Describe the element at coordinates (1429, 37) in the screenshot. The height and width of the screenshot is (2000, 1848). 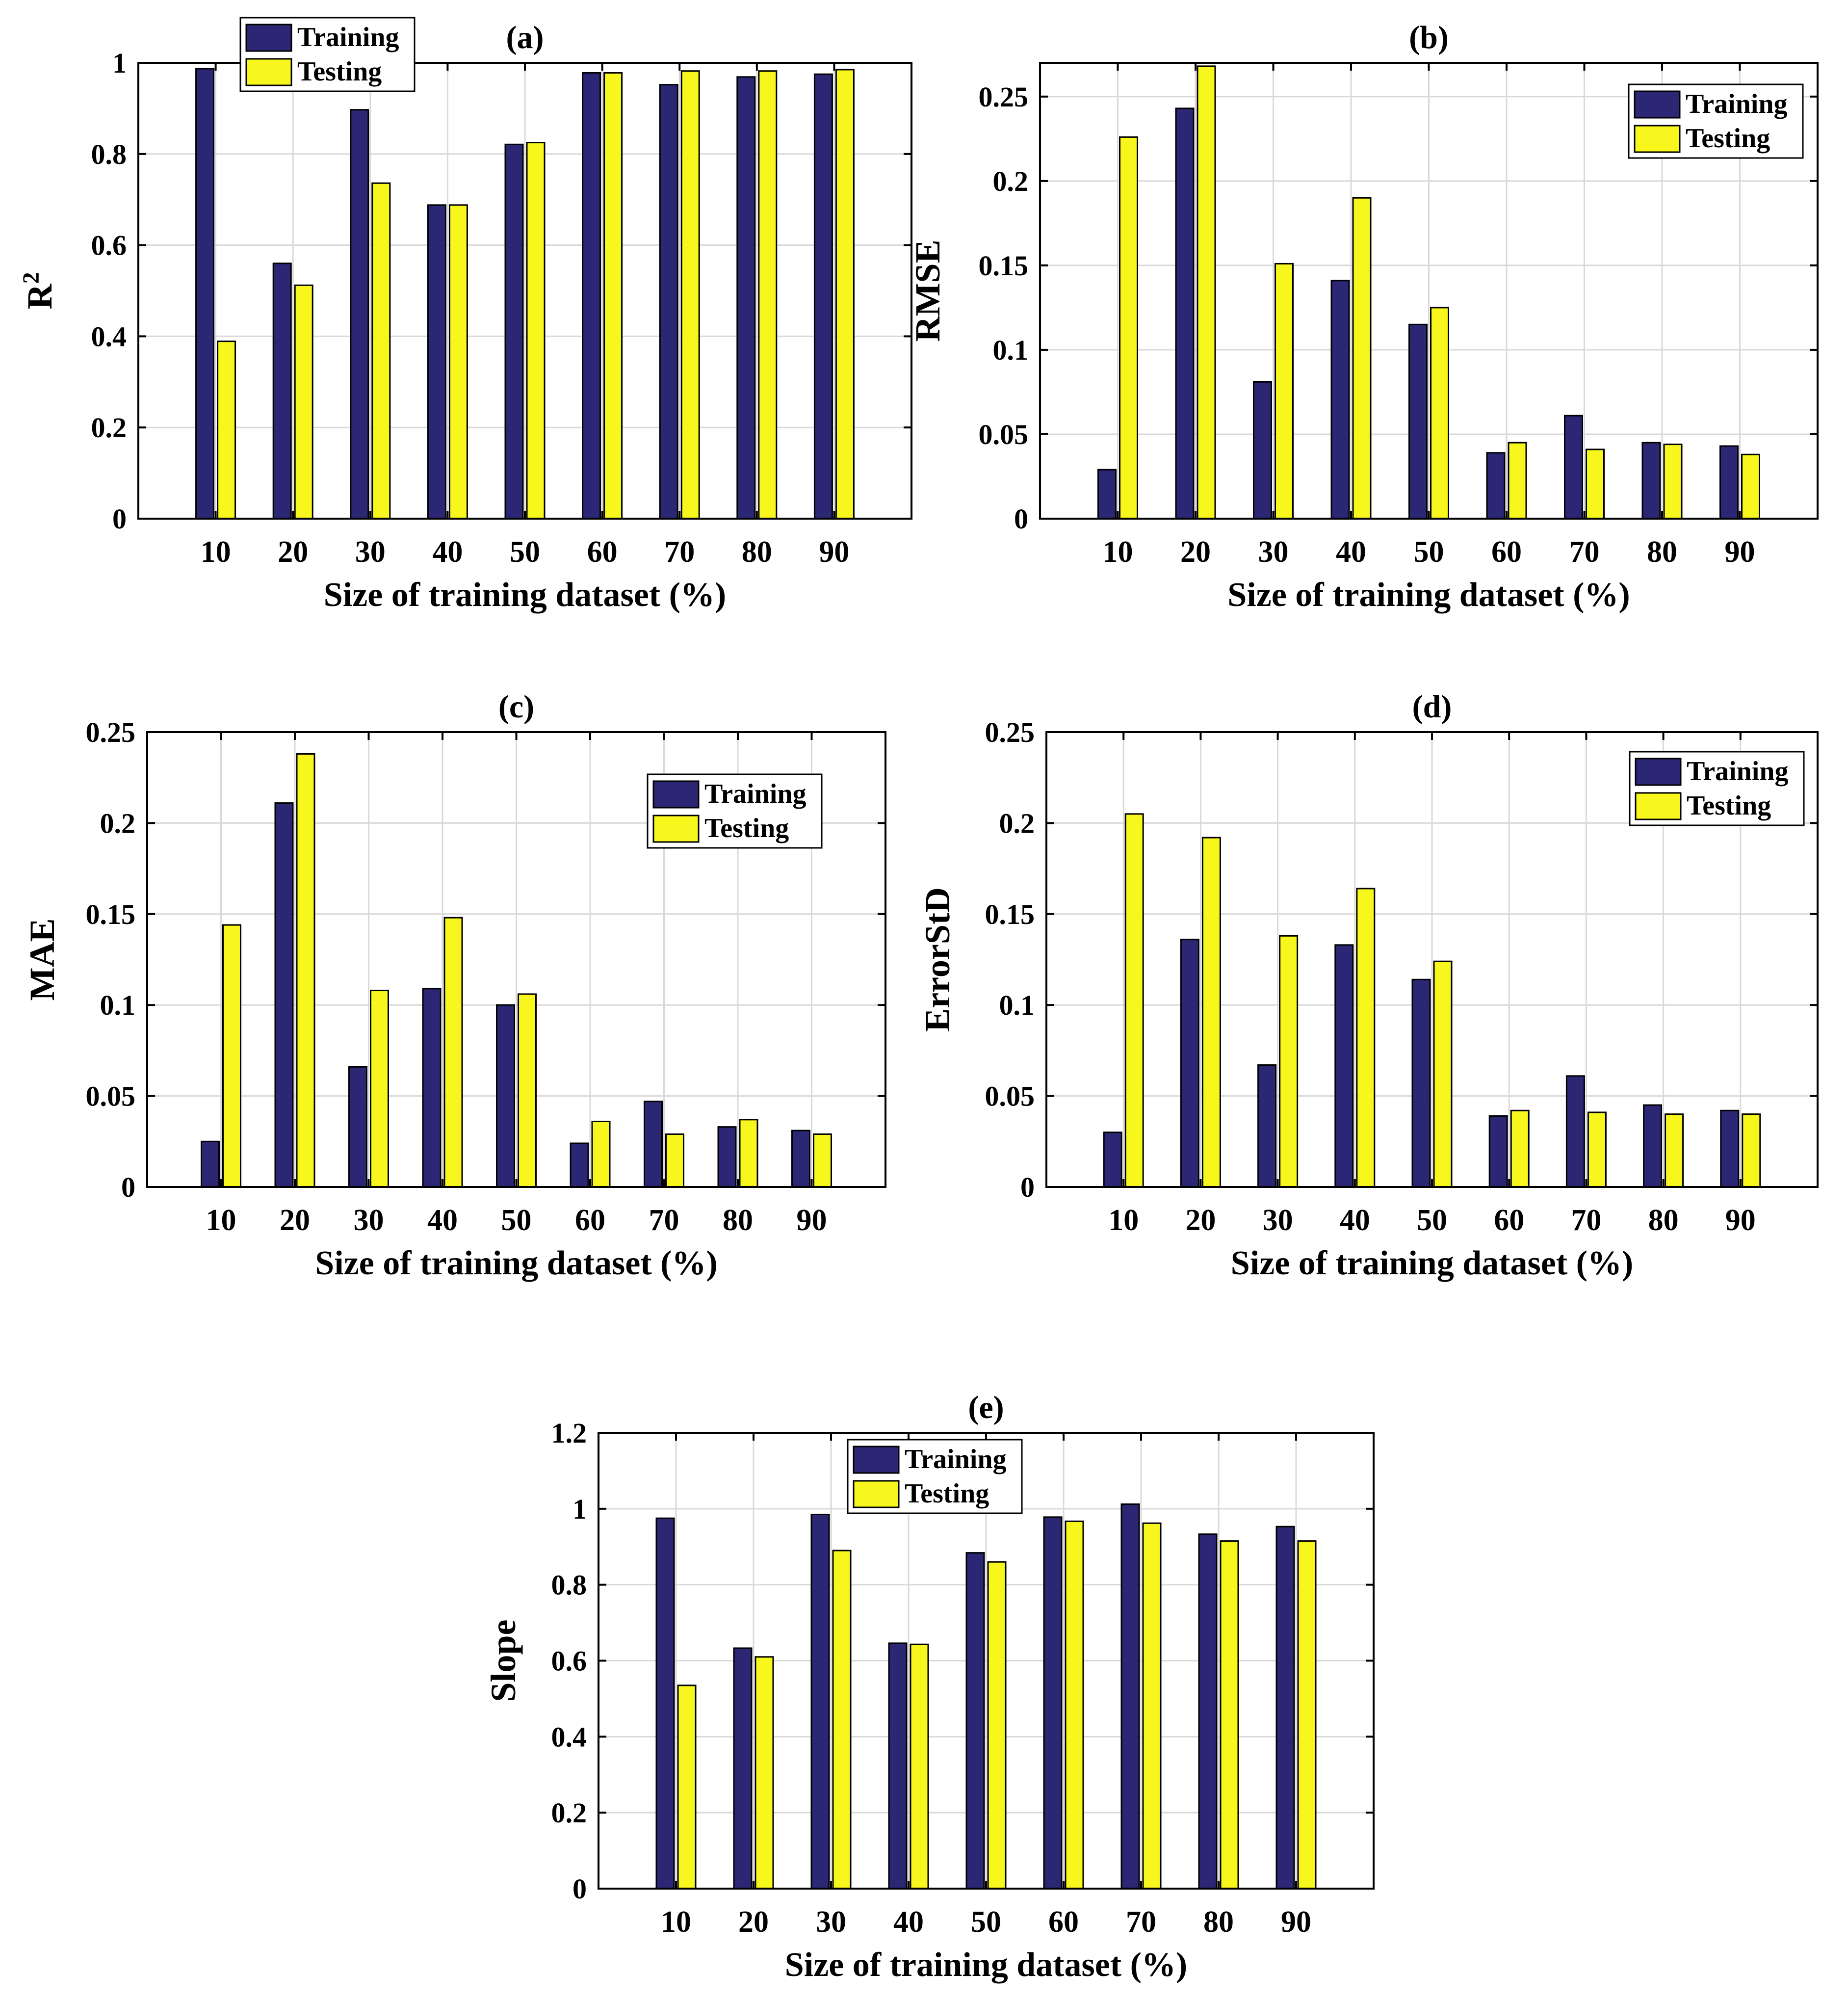
I see `chart-title: (b)` at that location.